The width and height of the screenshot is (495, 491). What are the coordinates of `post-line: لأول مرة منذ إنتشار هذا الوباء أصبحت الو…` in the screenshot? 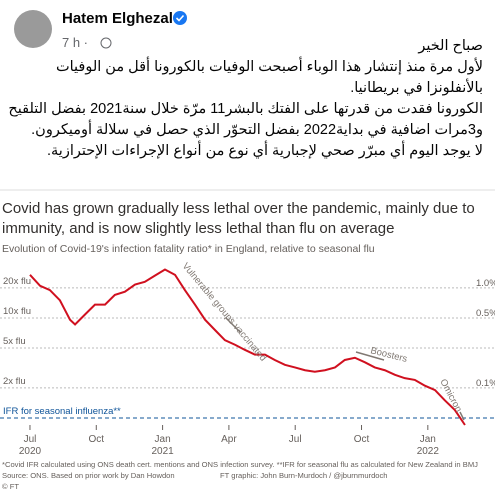 It's located at (269, 67).